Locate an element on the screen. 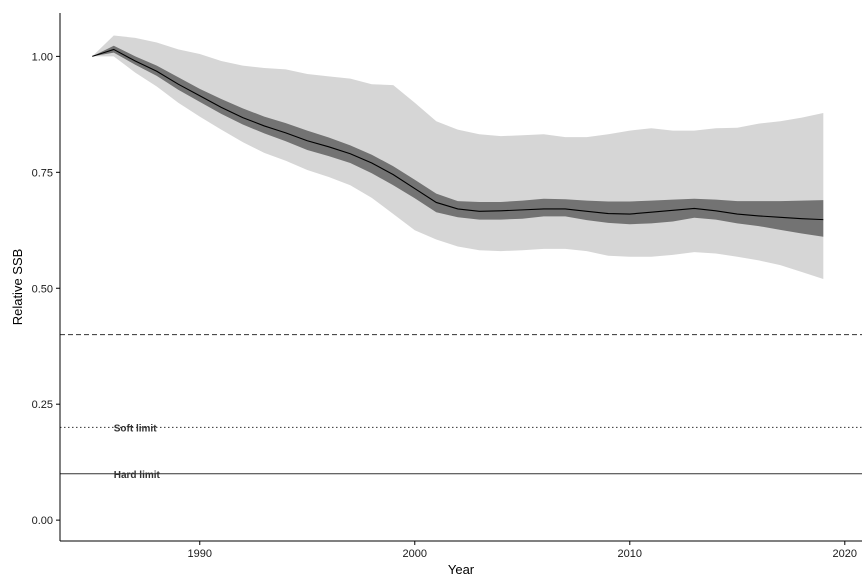  y-axis-title: Relative SSB is located at coordinates (17, 287).